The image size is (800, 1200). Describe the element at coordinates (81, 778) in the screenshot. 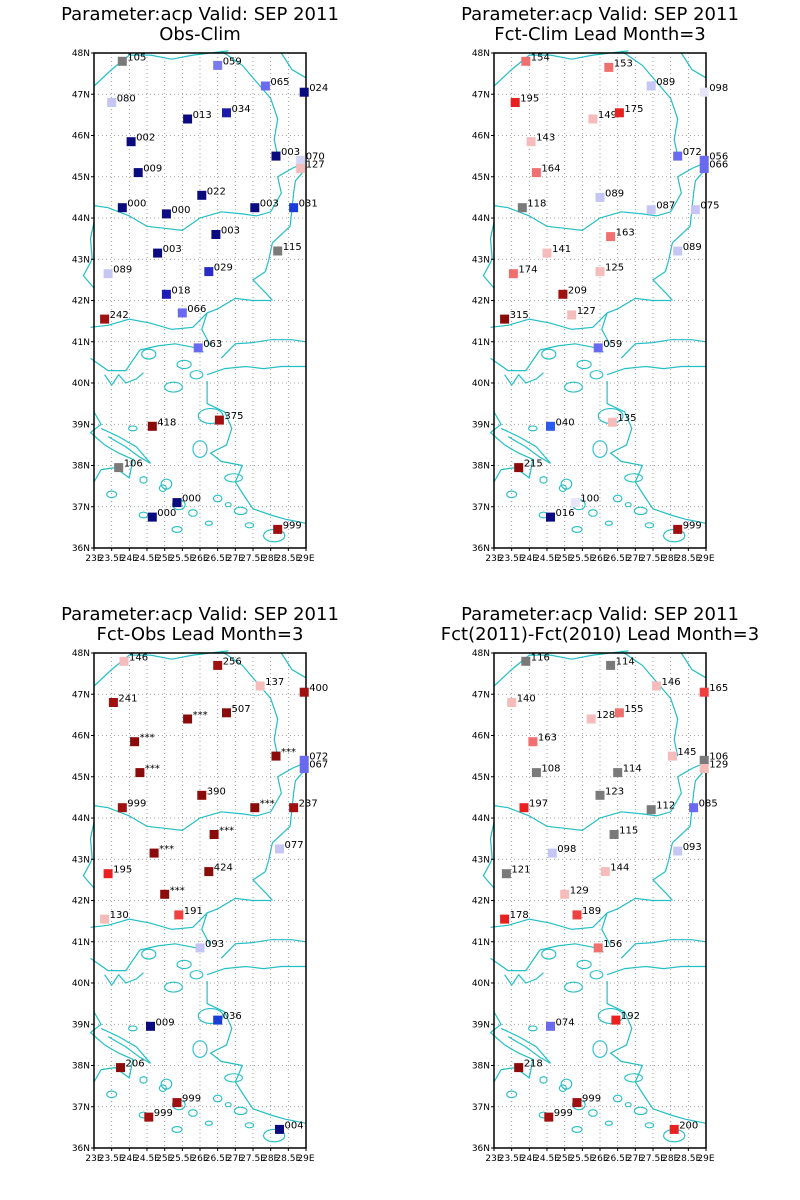

I see `lat-tick-label: 45N` at that location.